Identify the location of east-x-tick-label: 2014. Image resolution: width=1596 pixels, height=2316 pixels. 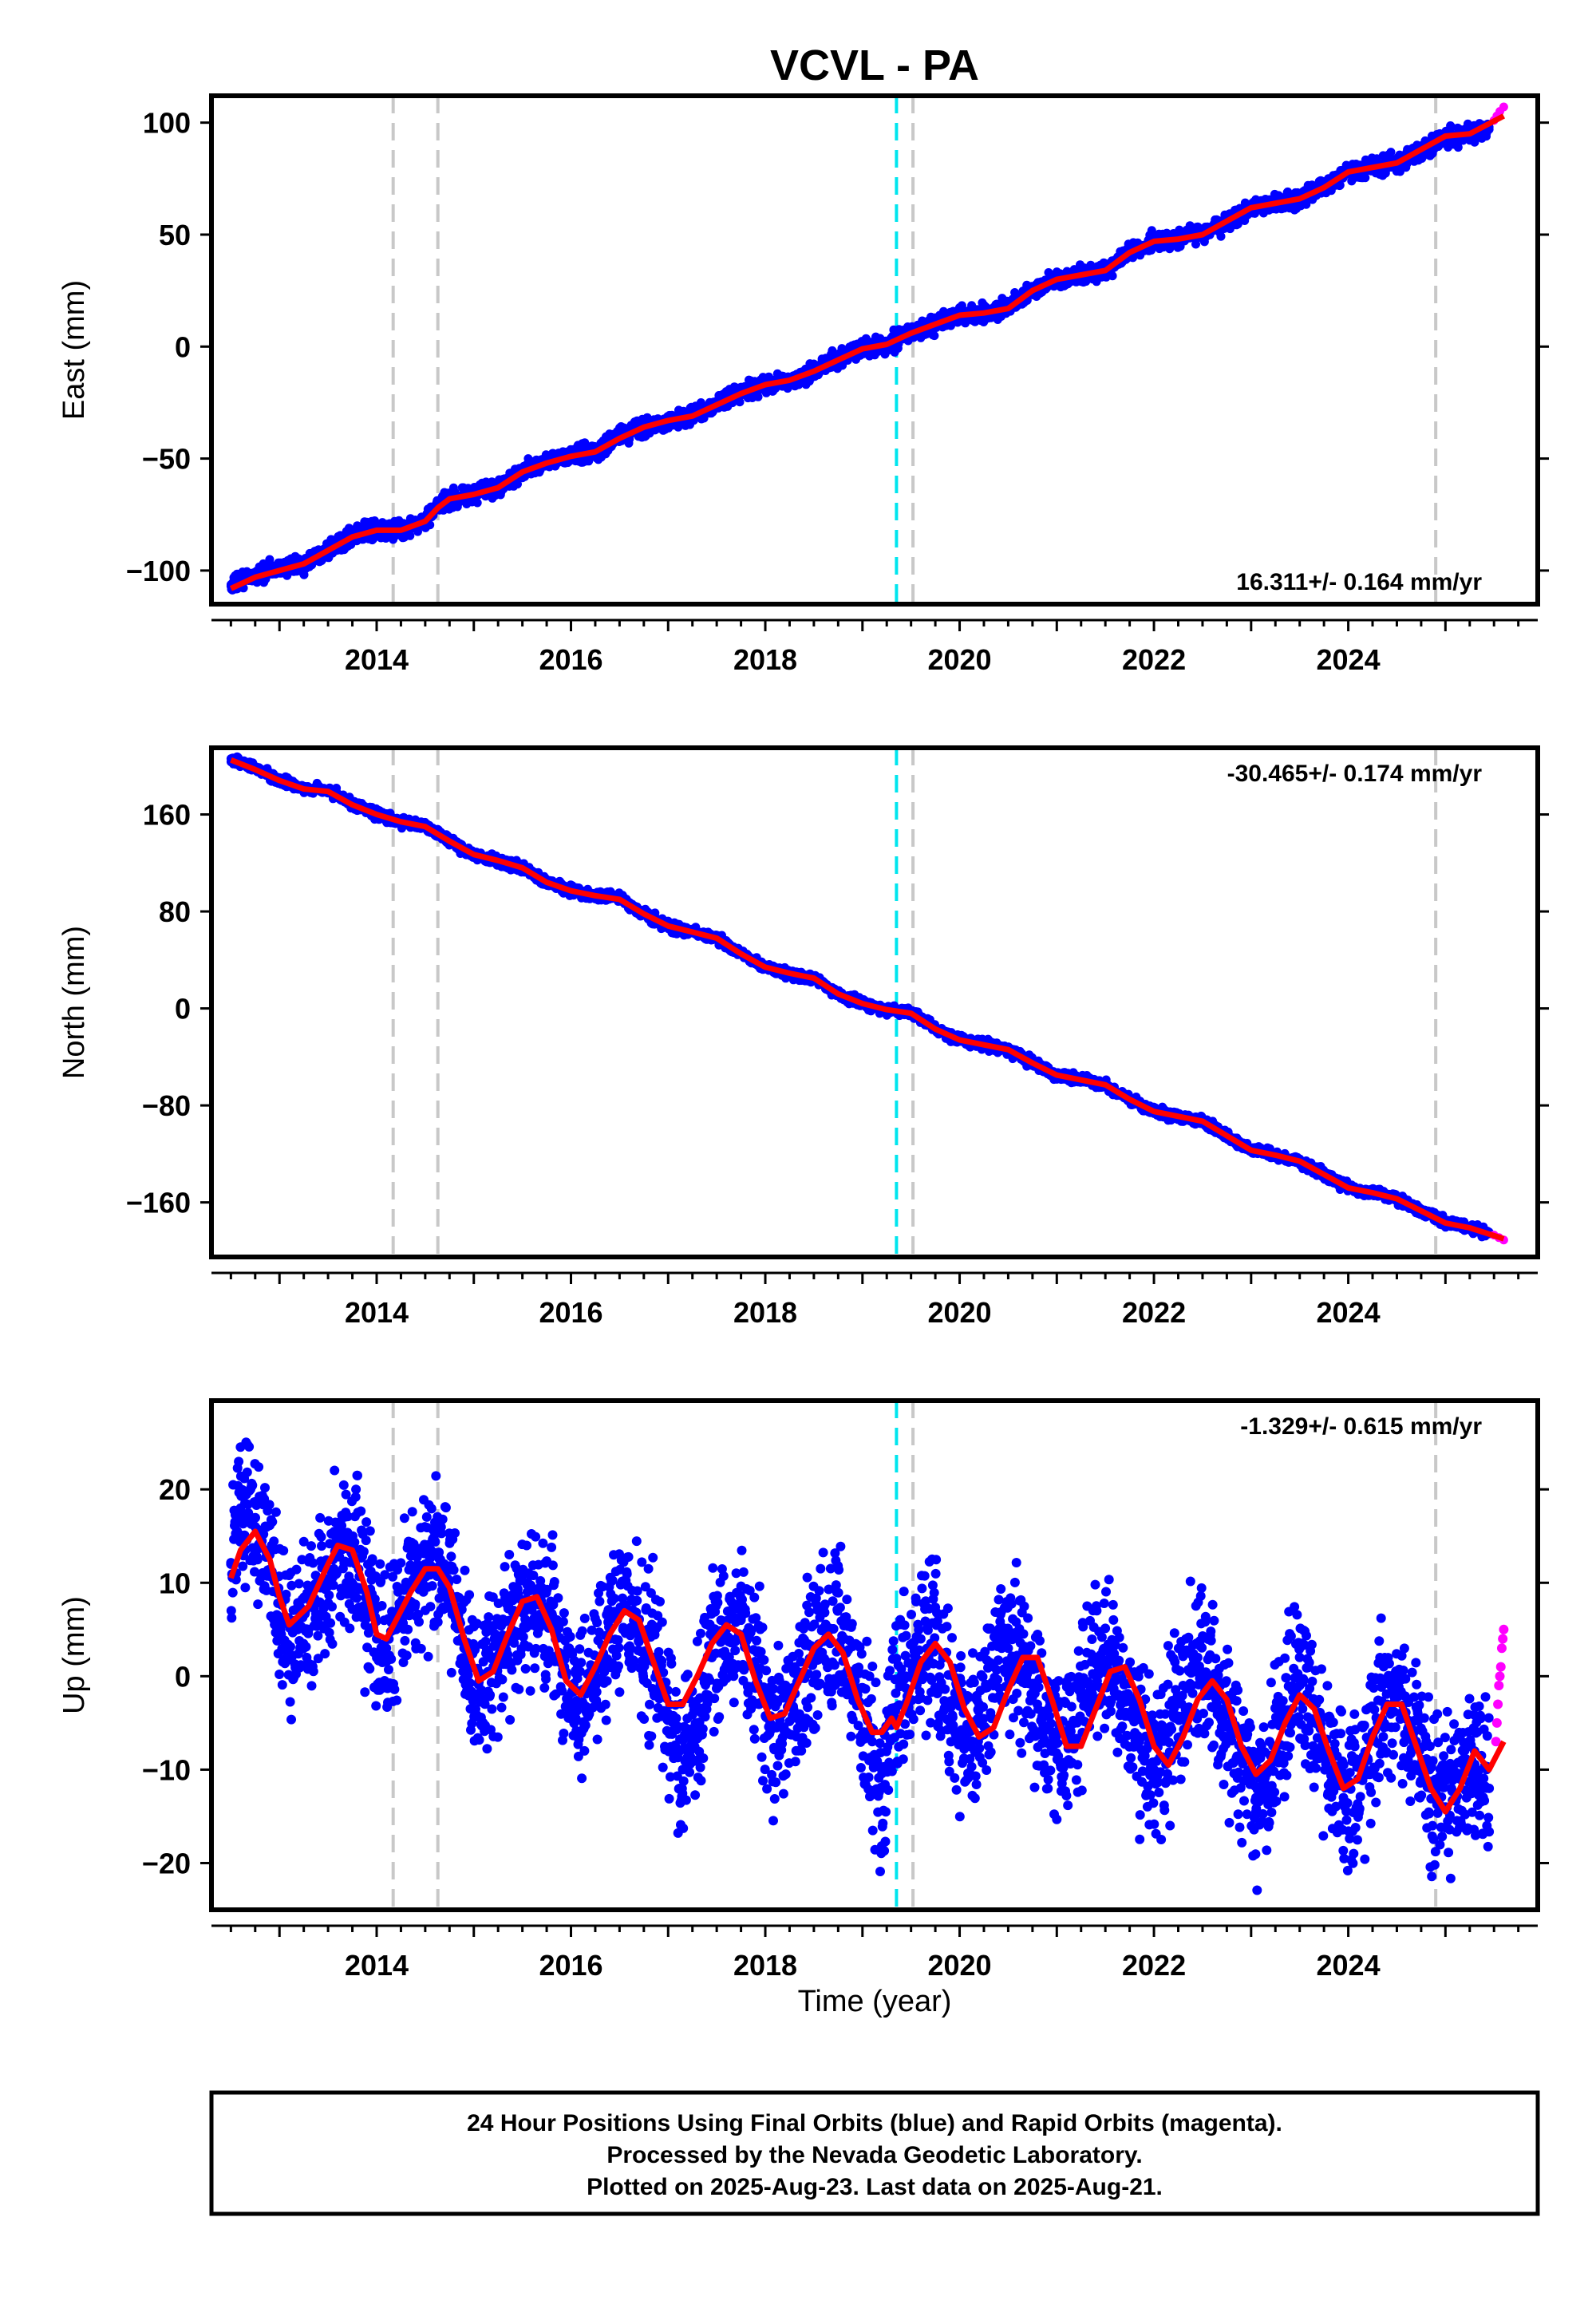
(377, 659).